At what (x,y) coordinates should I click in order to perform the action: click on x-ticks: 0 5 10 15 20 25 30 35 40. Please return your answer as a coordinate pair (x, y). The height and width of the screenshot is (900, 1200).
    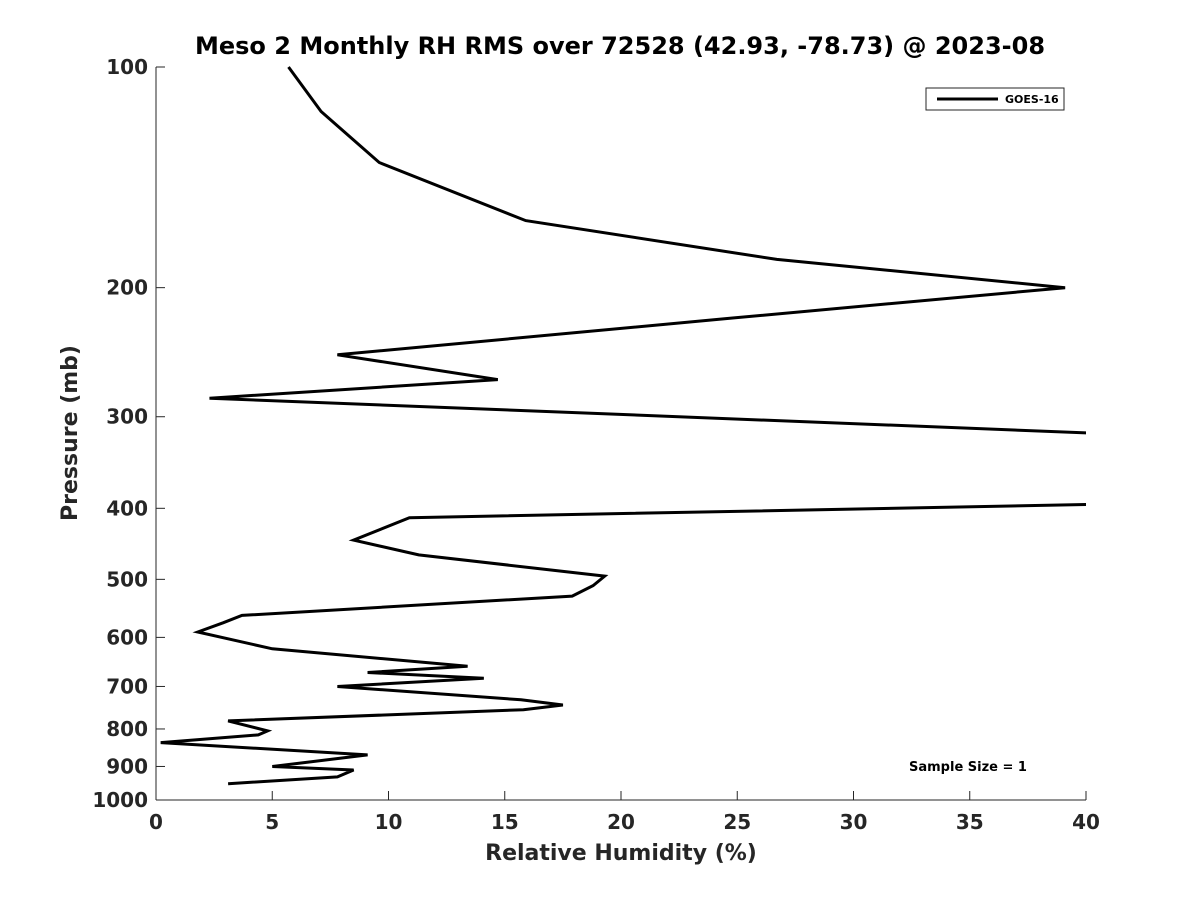
    Looking at the image, I should click on (624, 812).